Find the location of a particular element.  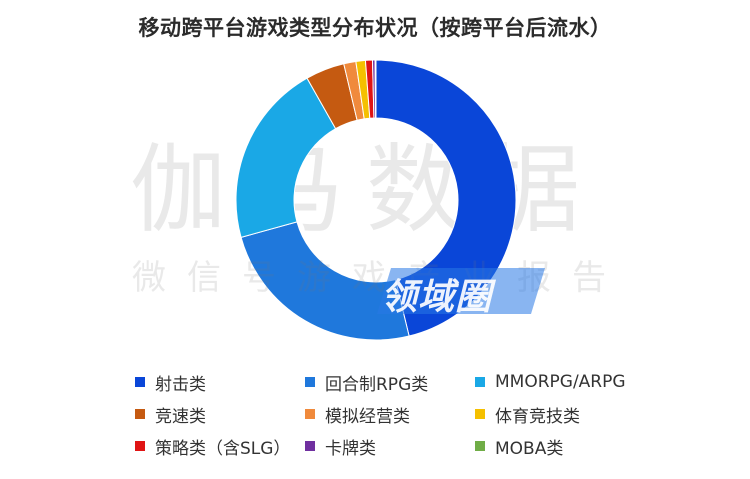

legend-item-5: 模拟经营类 is located at coordinates (390, 415).